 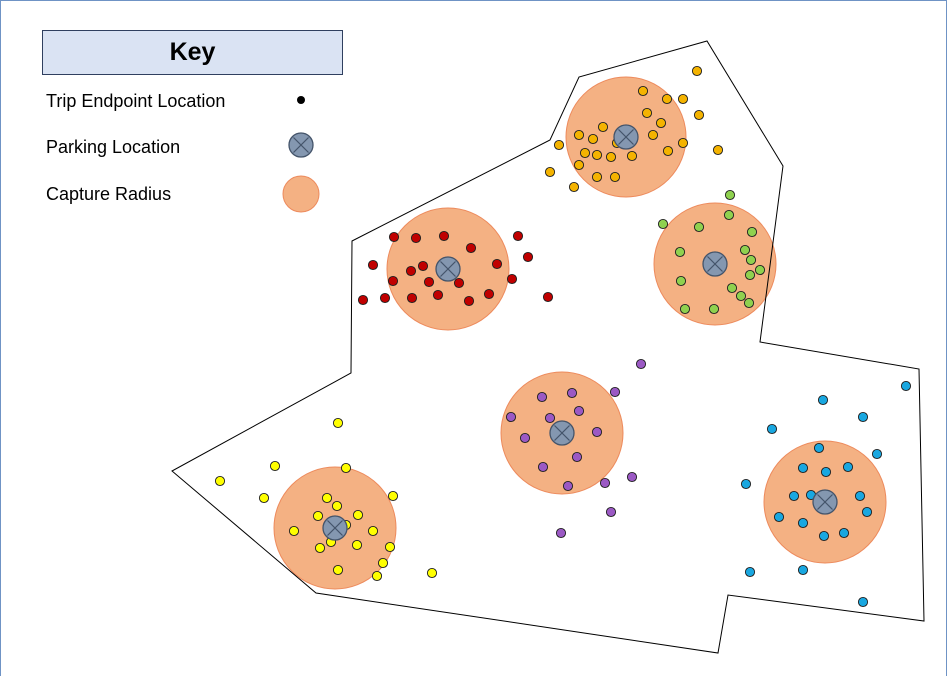 What do you see at coordinates (109, 194) in the screenshot?
I see `key-label-capture-radius: Capture Radius` at bounding box center [109, 194].